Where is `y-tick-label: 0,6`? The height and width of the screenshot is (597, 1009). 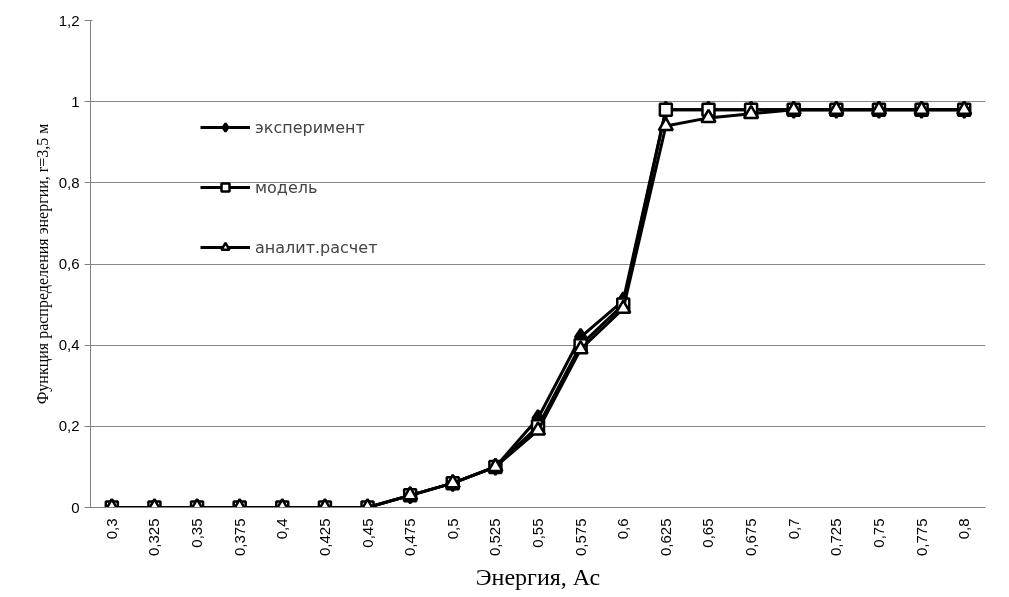 y-tick-label: 0,6 is located at coordinates (69, 263).